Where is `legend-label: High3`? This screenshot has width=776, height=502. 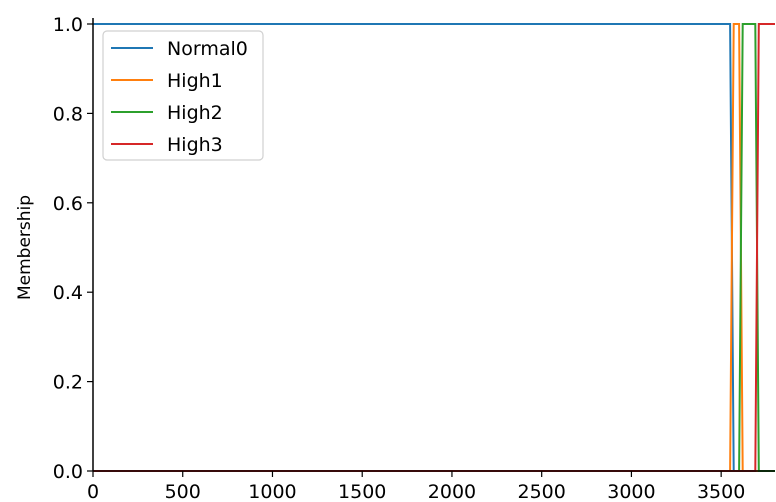 legend-label: High3 is located at coordinates (195, 145).